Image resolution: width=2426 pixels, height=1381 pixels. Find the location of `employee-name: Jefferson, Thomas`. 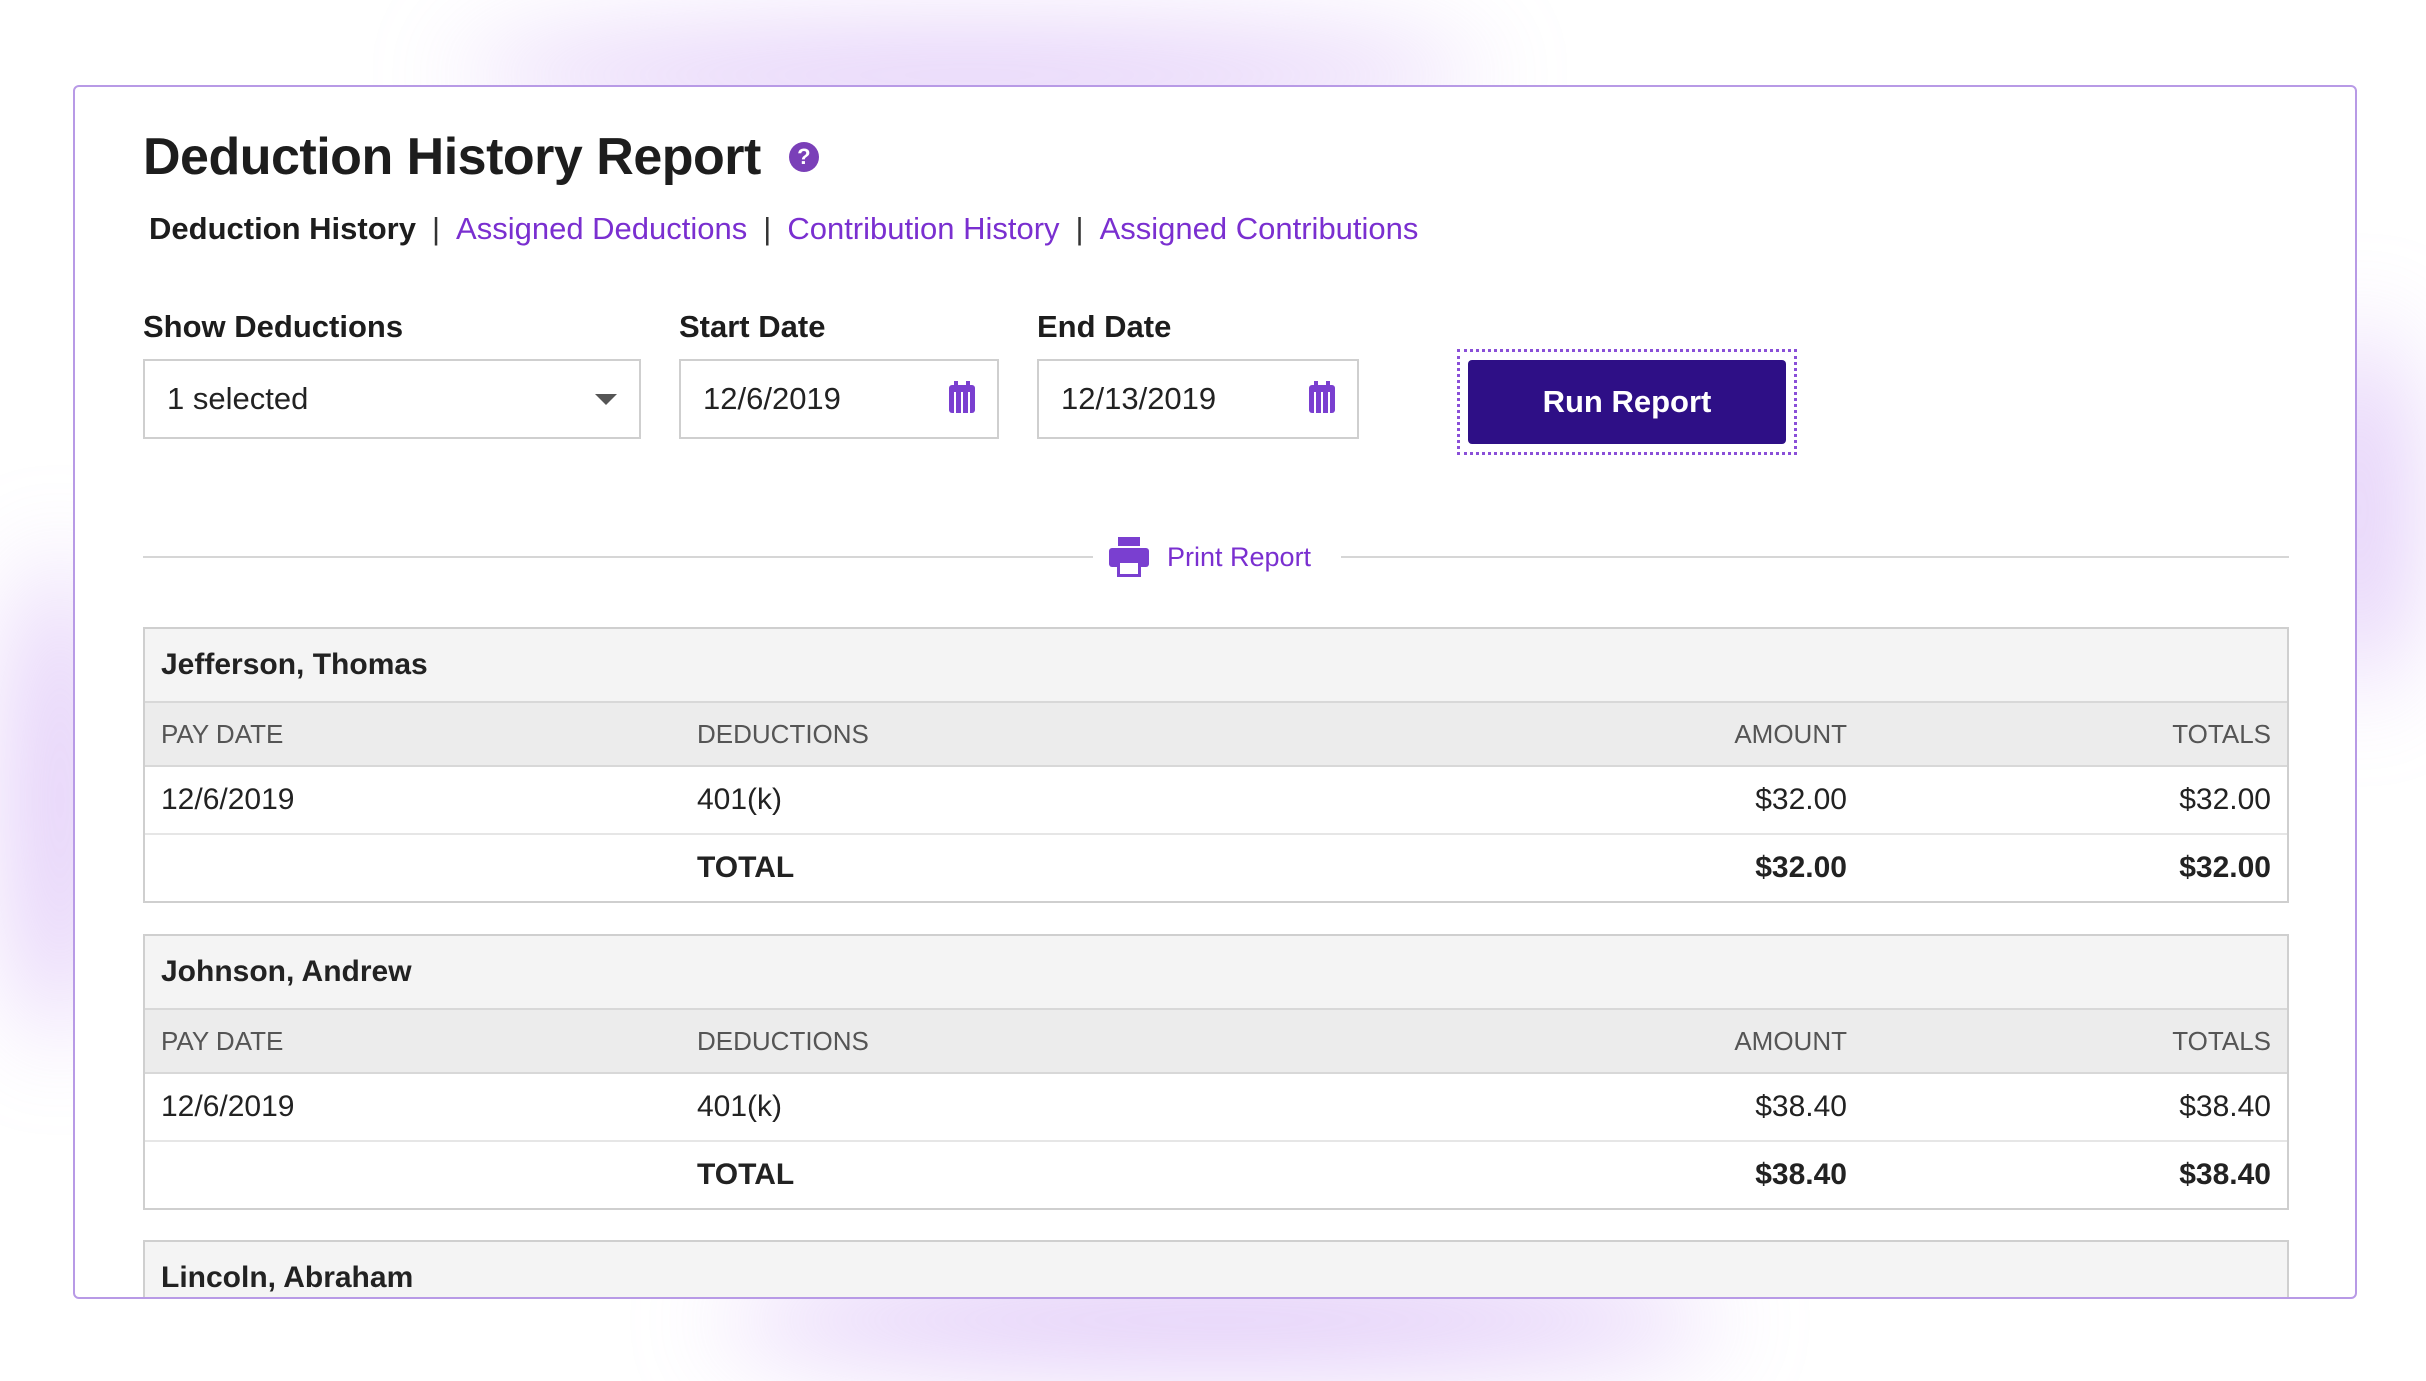

employee-name: Jefferson, Thomas is located at coordinates (1216, 666).